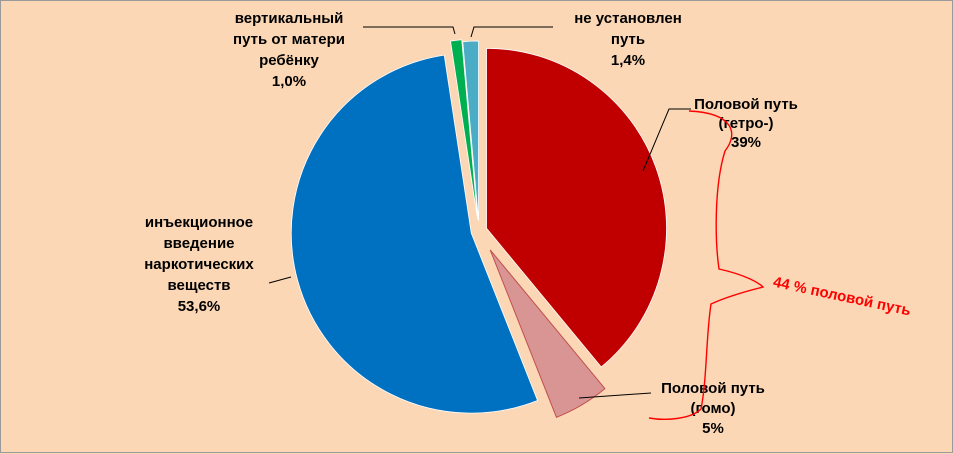 The height and width of the screenshot is (454, 953). Describe the element at coordinates (289, 50) in the screenshot. I see `label-vertical: вертикальный путь от матери ребёнку 1,0%` at that location.